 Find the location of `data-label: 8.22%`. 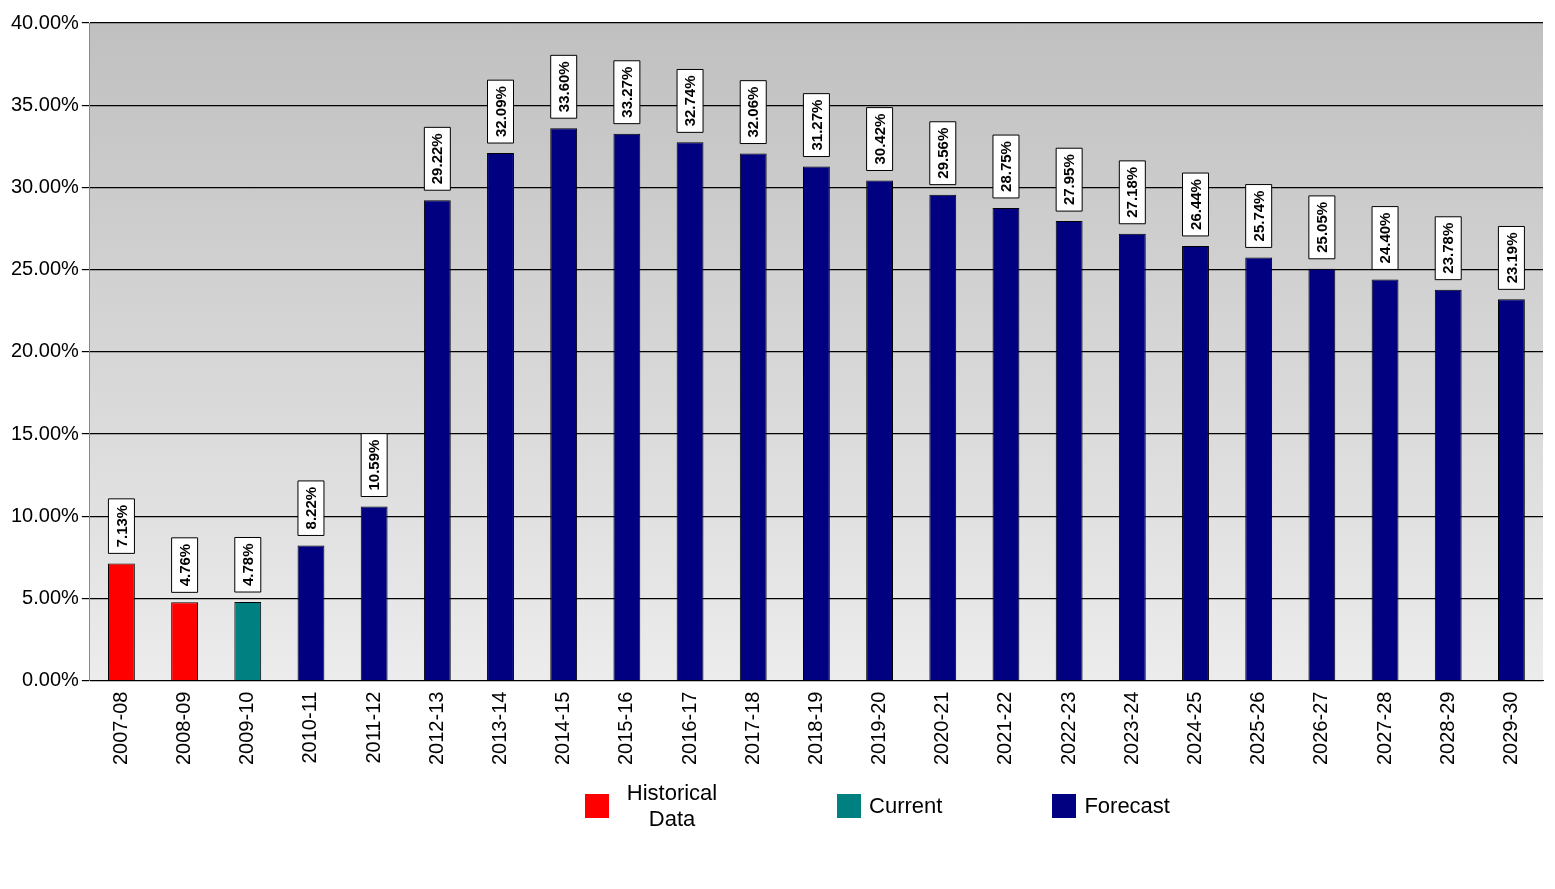

data-label: 8.22% is located at coordinates (311, 508).